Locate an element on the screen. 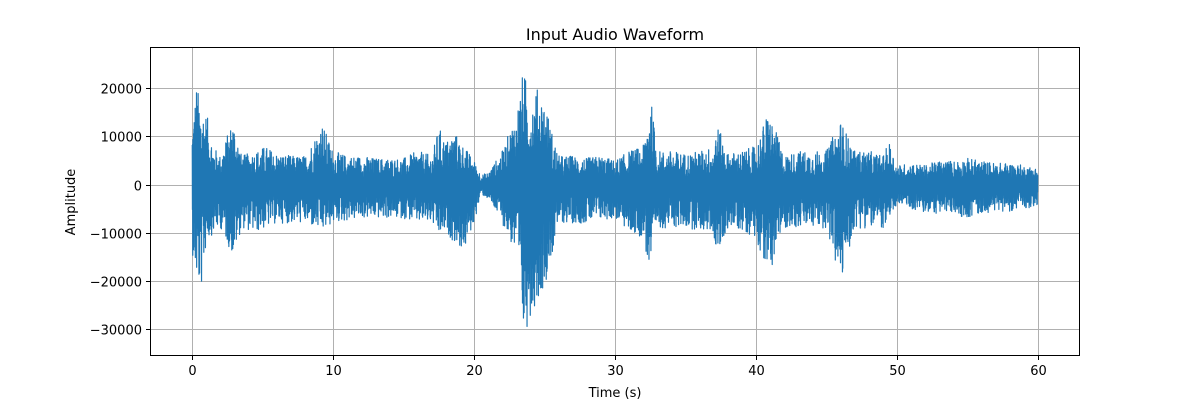 The image size is (1200, 400). y-tick-label: 20000 is located at coordinates (121, 90).